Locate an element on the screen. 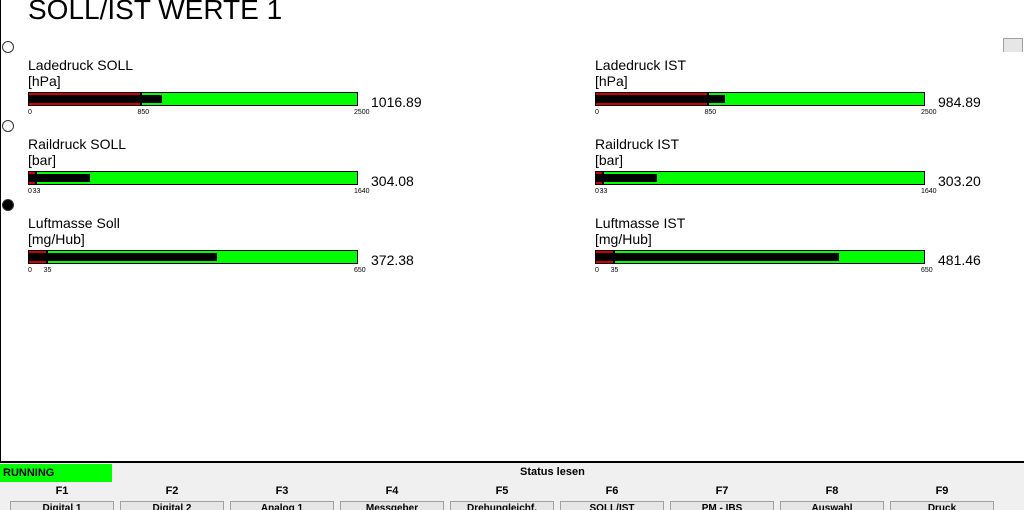 The height and width of the screenshot is (510, 1024). gauge-value: 1016.89 is located at coordinates (396, 102).